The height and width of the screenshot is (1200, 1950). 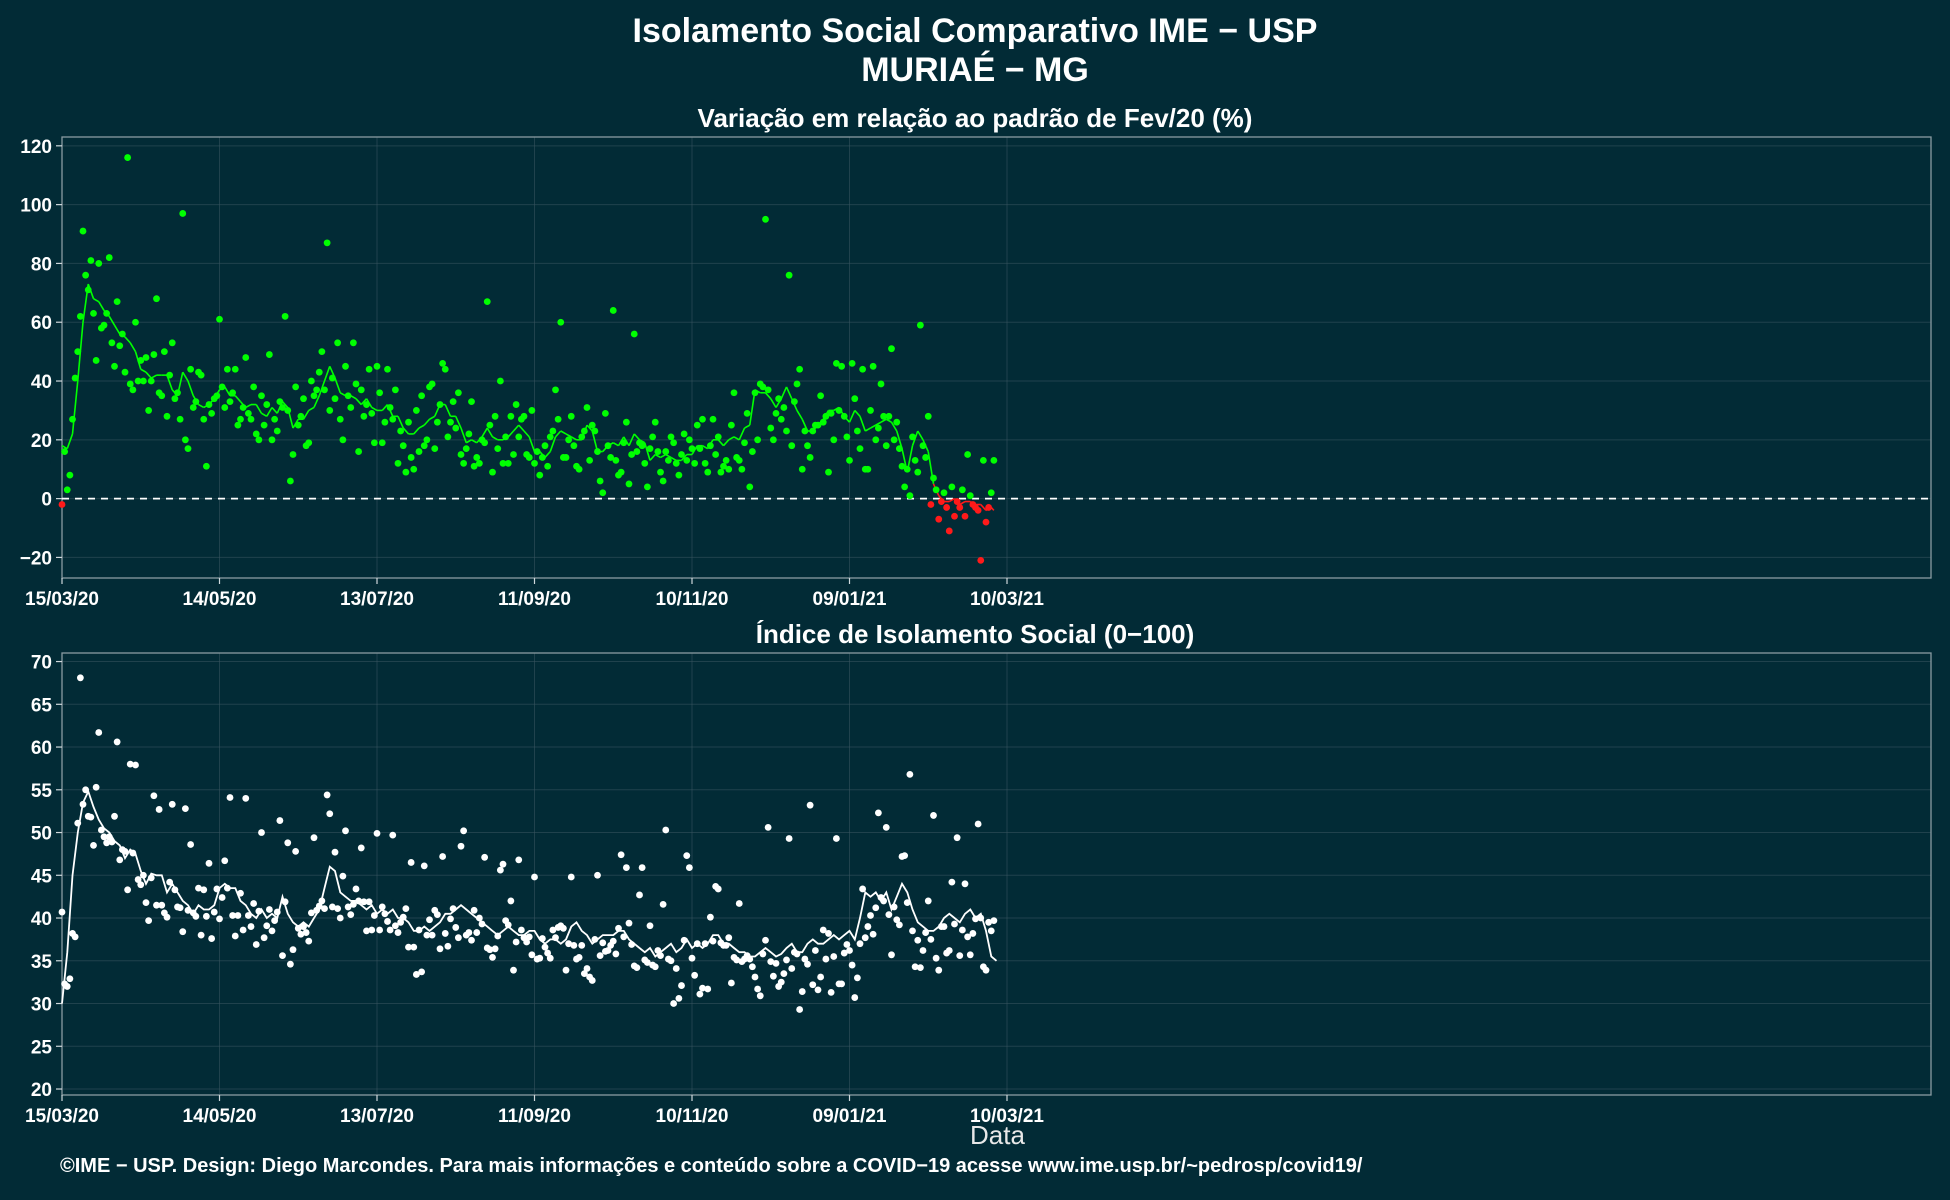 I want to click on x-tick-label: 09/01/21, so click(x=850, y=599).